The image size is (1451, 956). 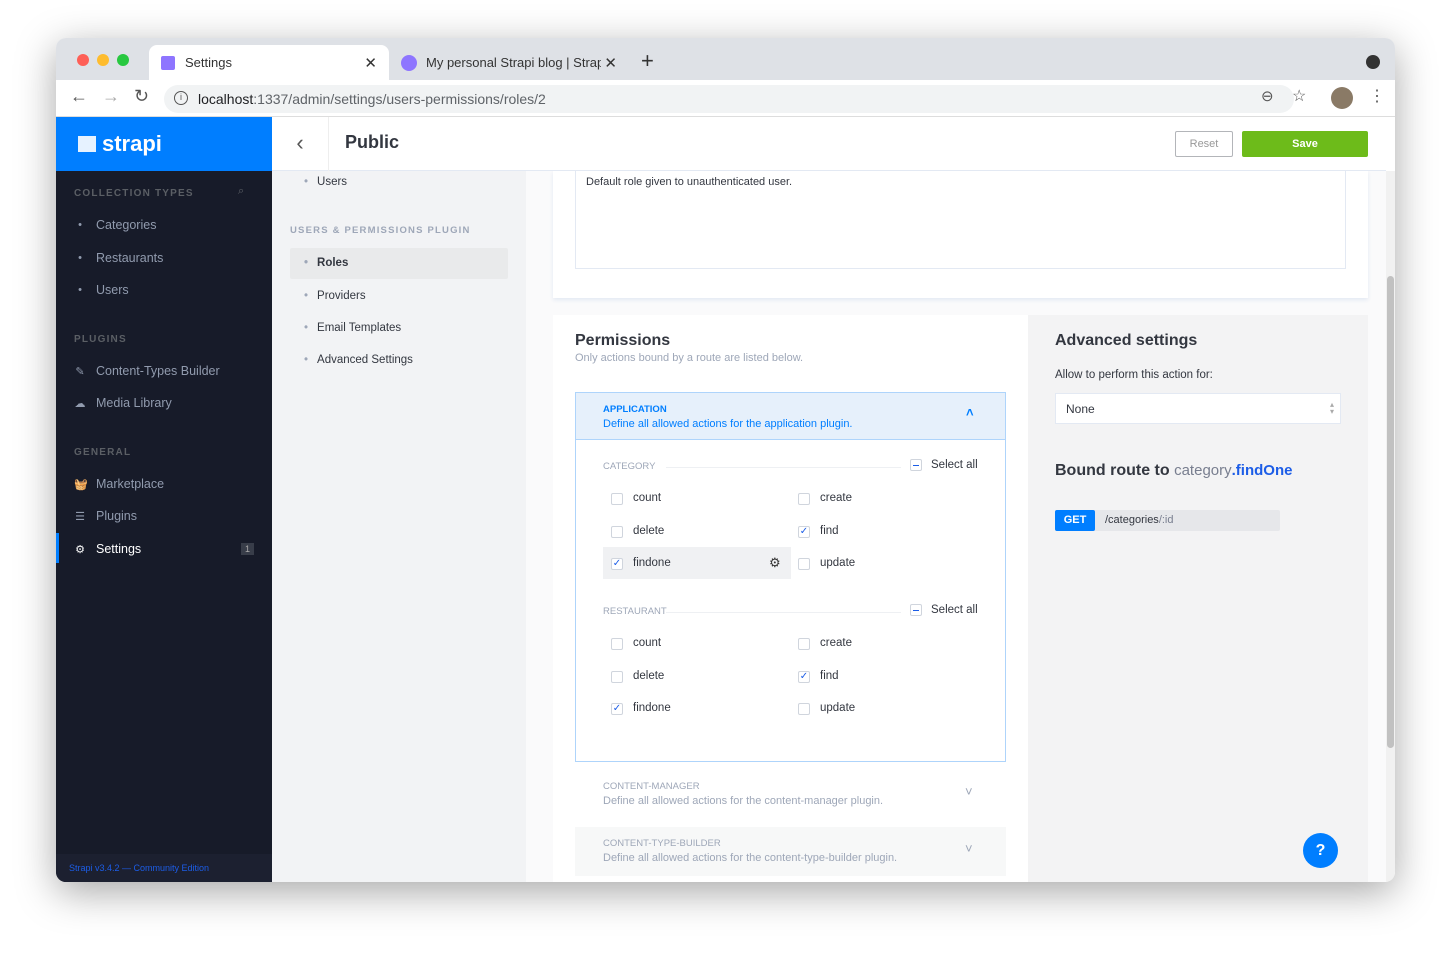 I want to click on avatar, so click(x=1342, y=98).